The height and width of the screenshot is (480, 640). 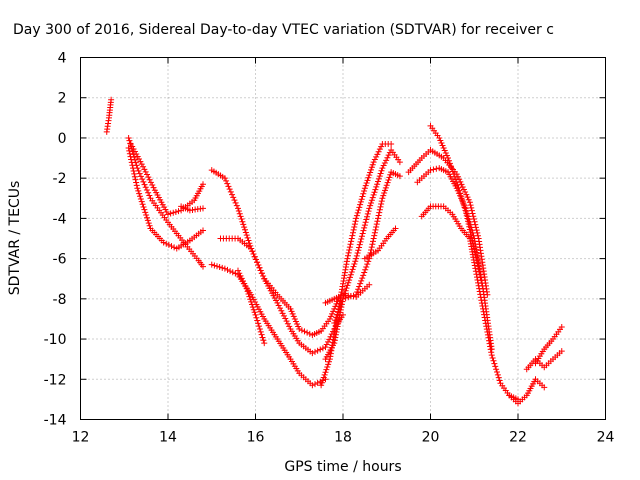 What do you see at coordinates (343, 438) in the screenshot?
I see `x-axis-tick-labels: 12 14 16 18 20 22 24` at bounding box center [343, 438].